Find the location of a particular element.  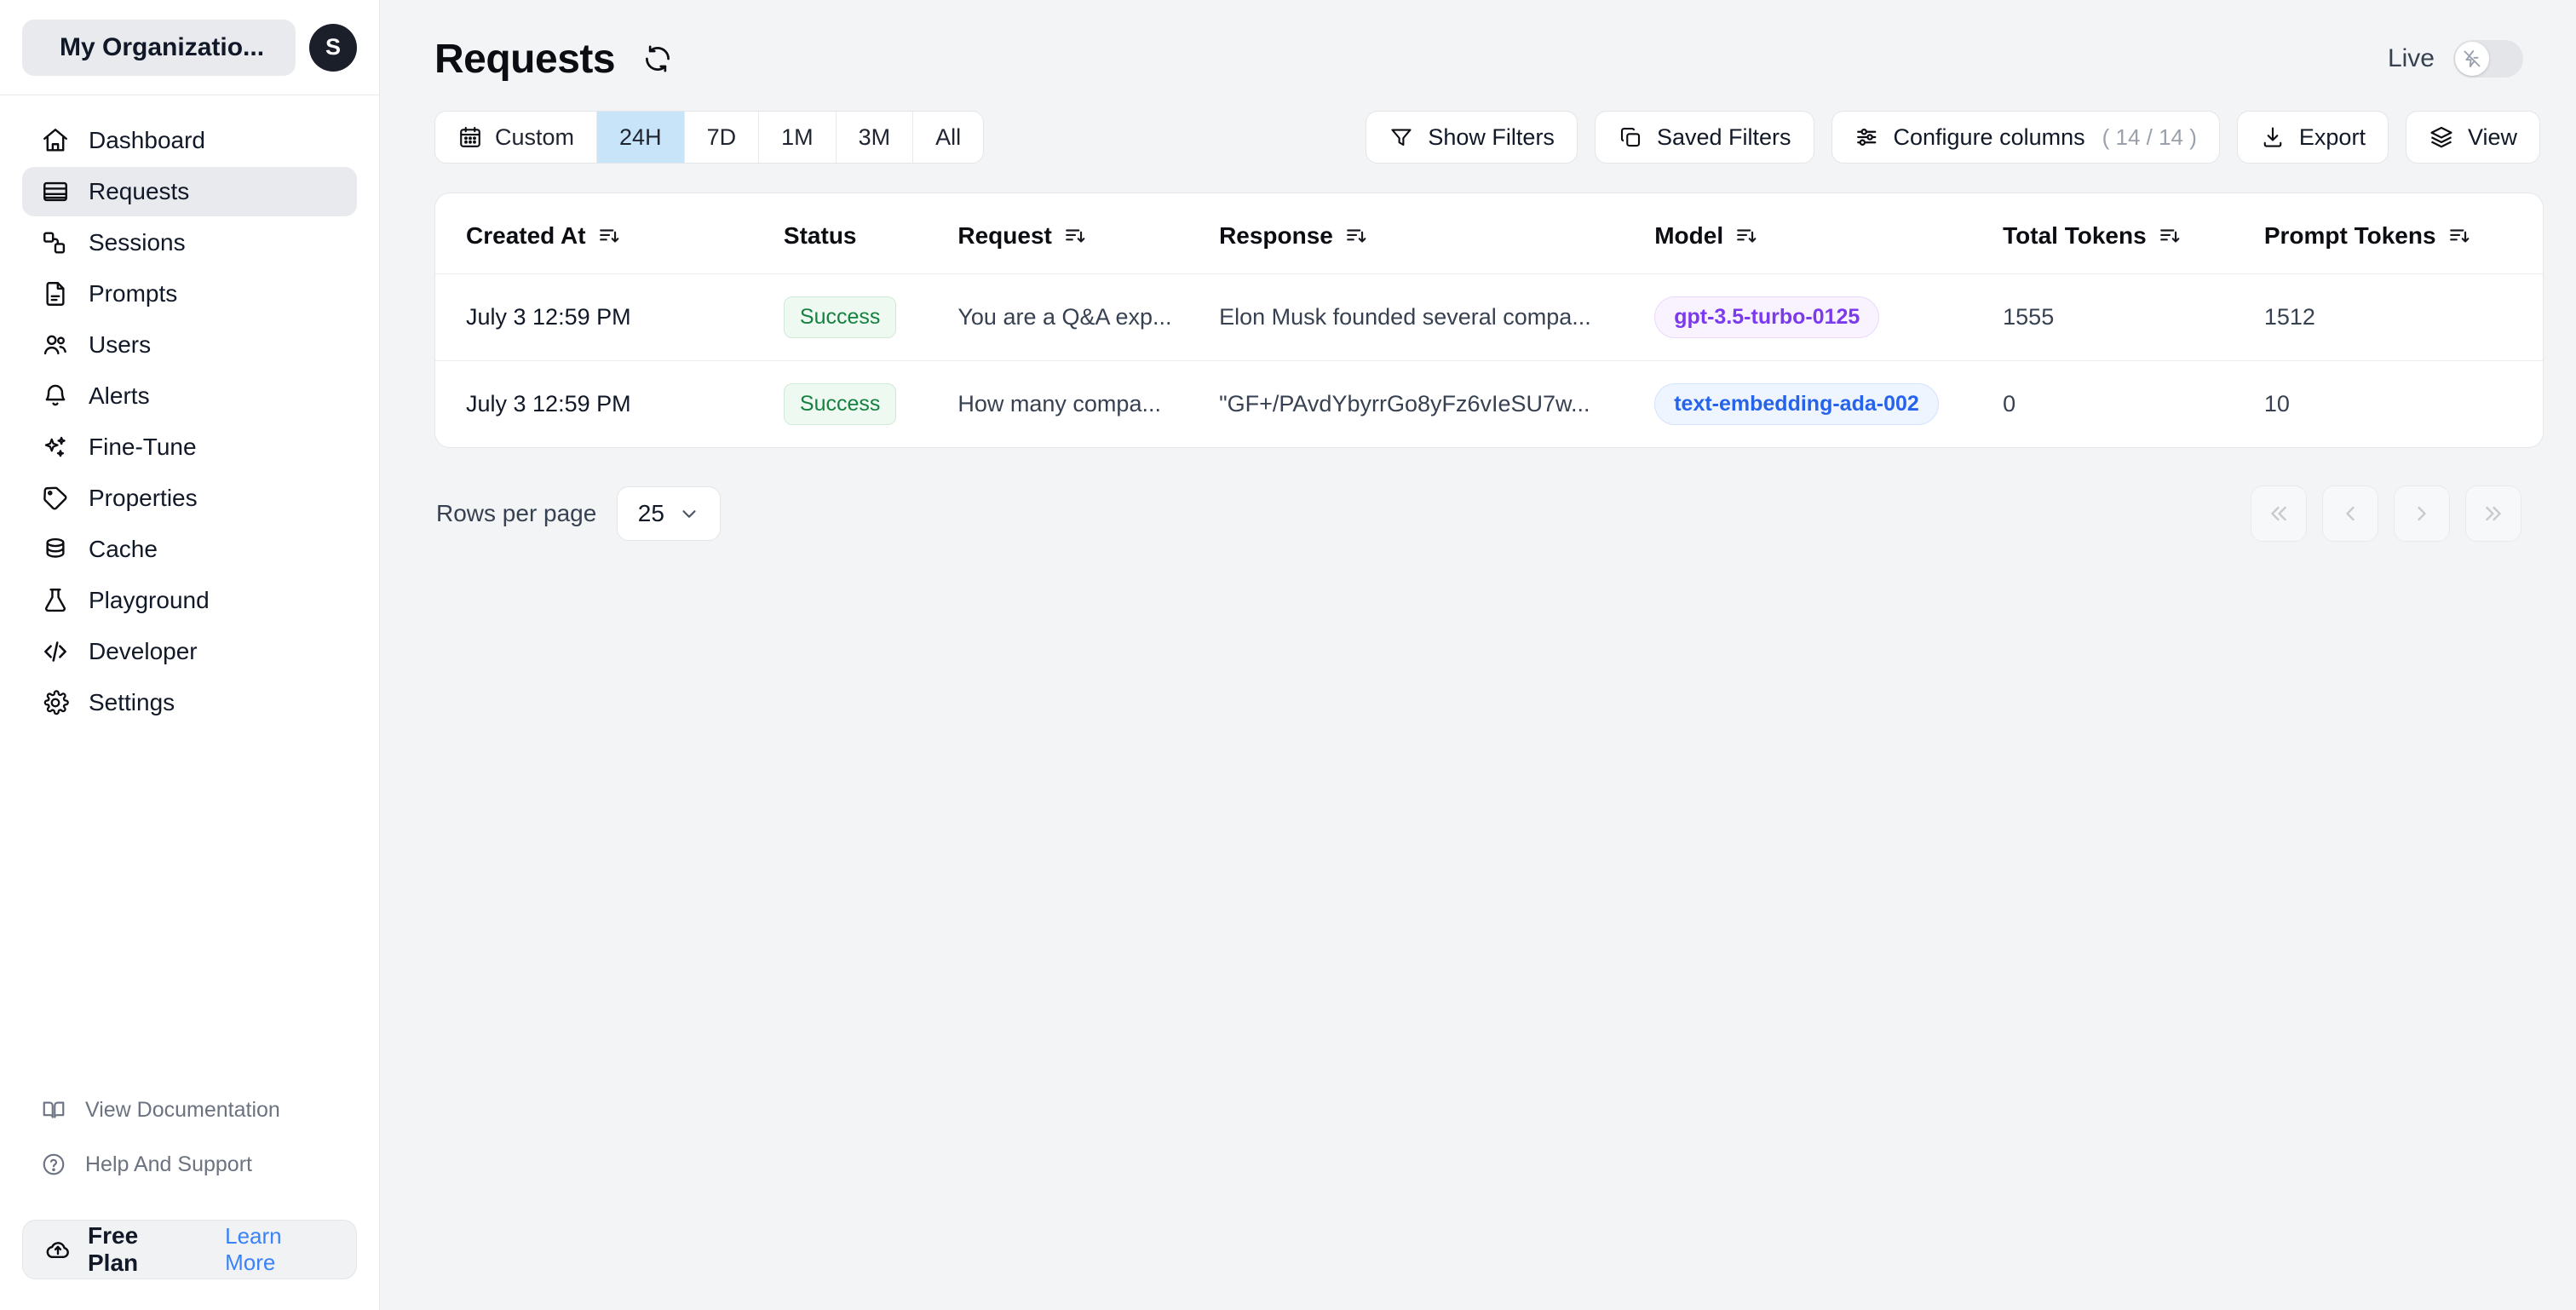

chevron-left-icon is located at coordinates (2351, 513).